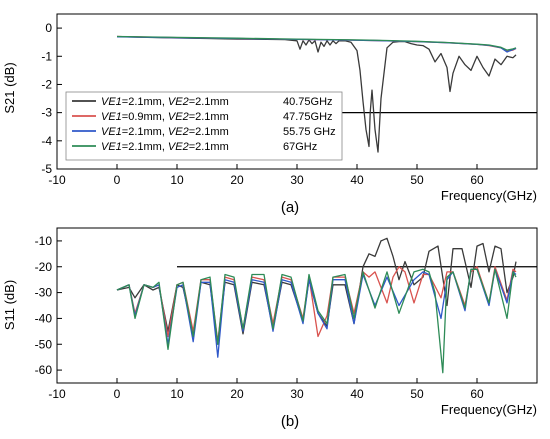 The image size is (550, 439). What do you see at coordinates (308, 117) in the screenshot?
I see `legend-frequency: 47.75GHz` at bounding box center [308, 117].